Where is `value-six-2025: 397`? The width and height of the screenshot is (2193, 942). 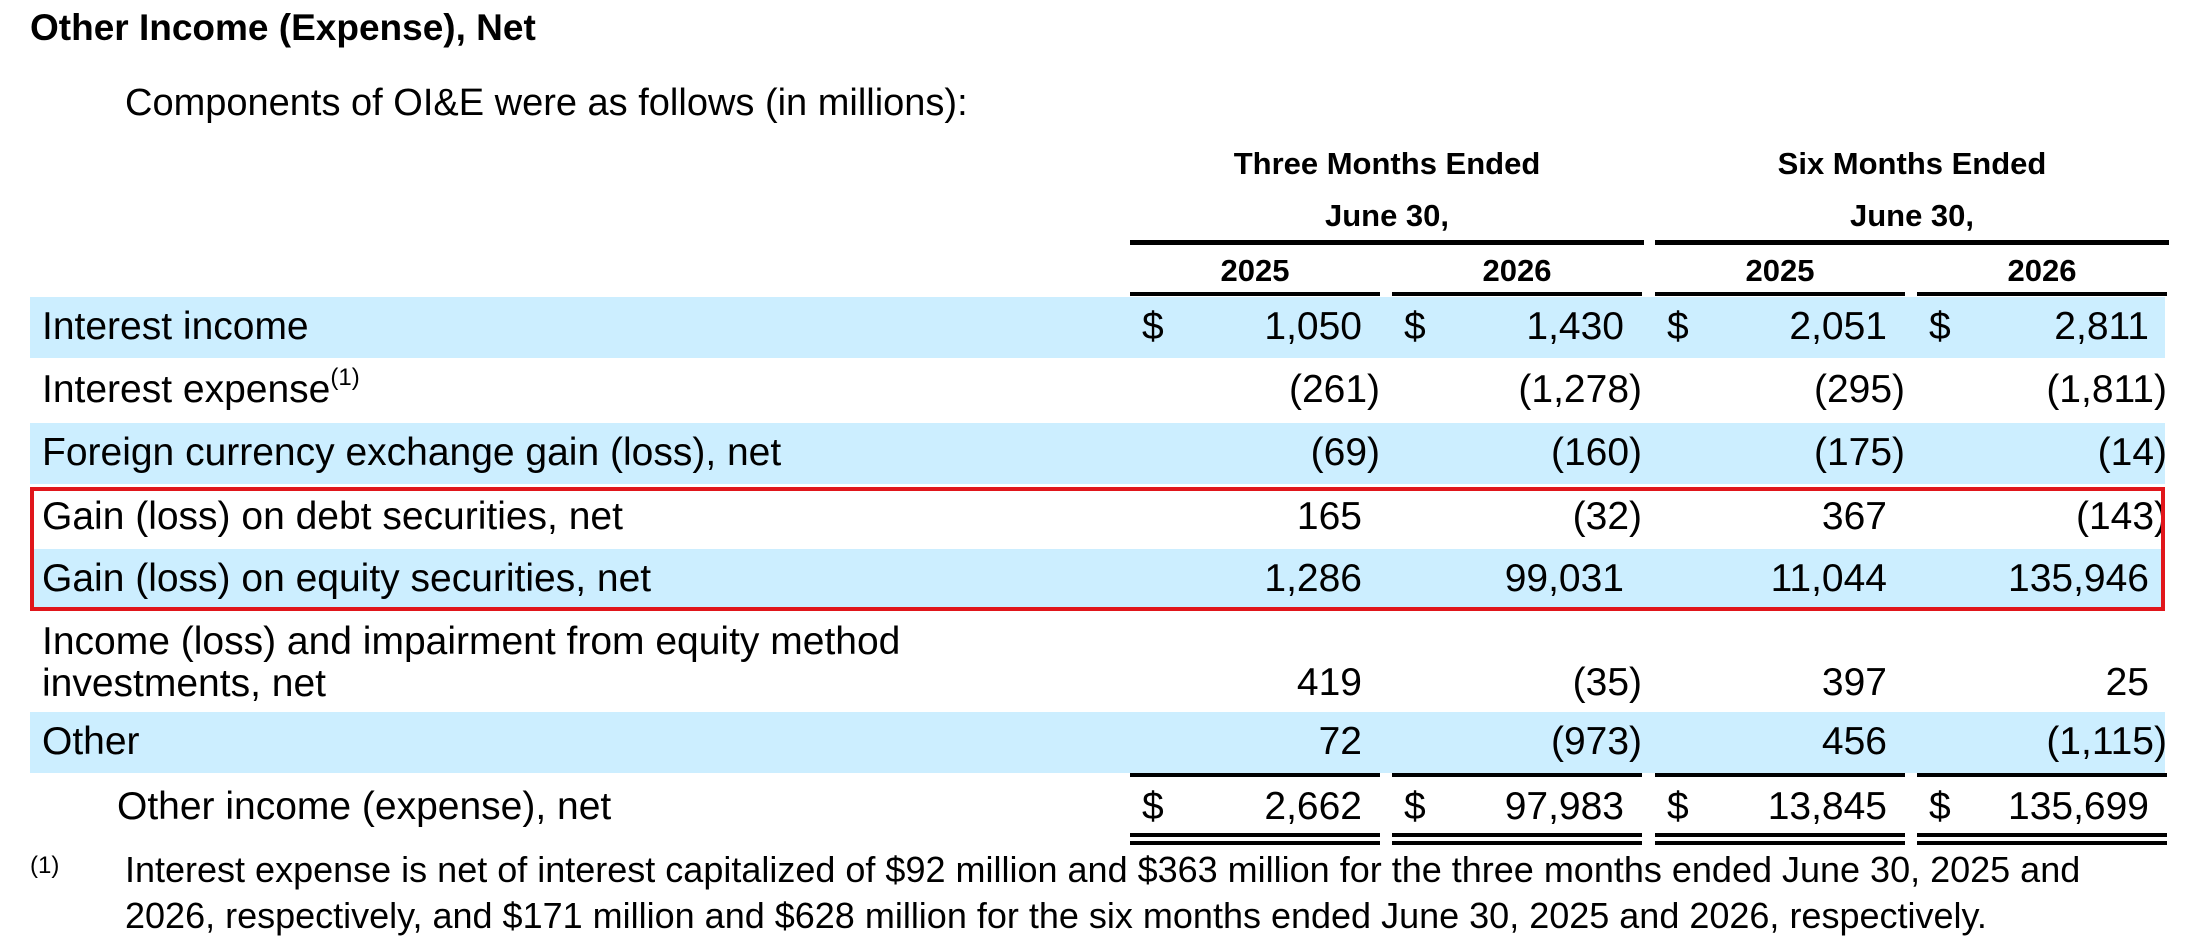
value-six-2025: 397 is located at coordinates (1854, 682).